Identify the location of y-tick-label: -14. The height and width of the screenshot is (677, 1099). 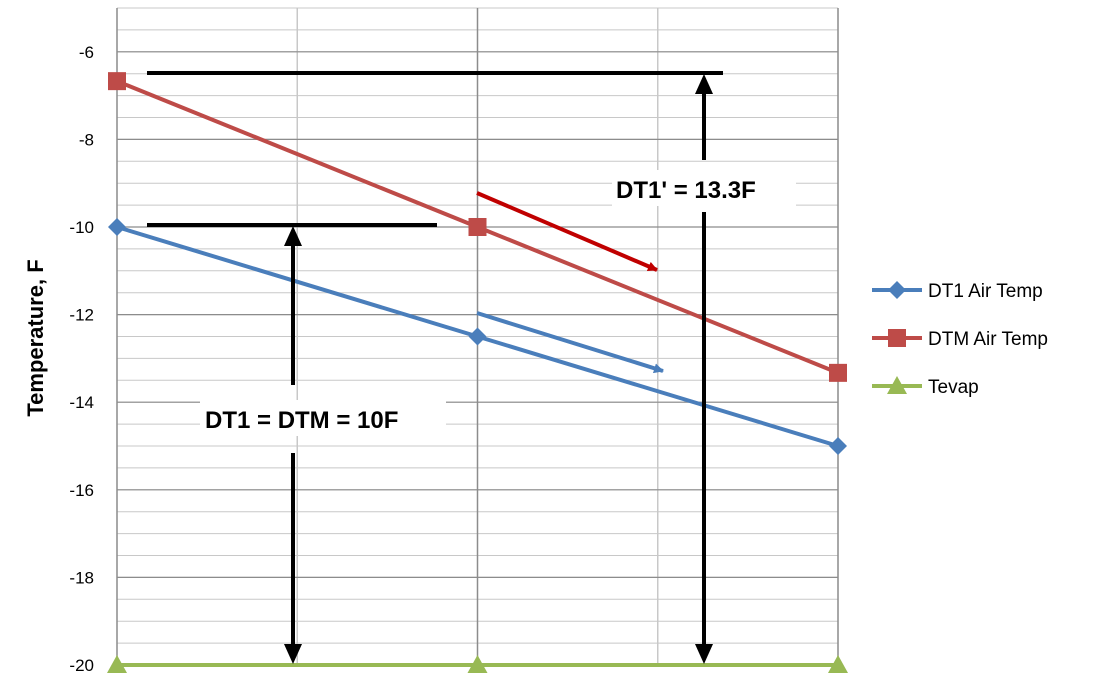
(81, 402).